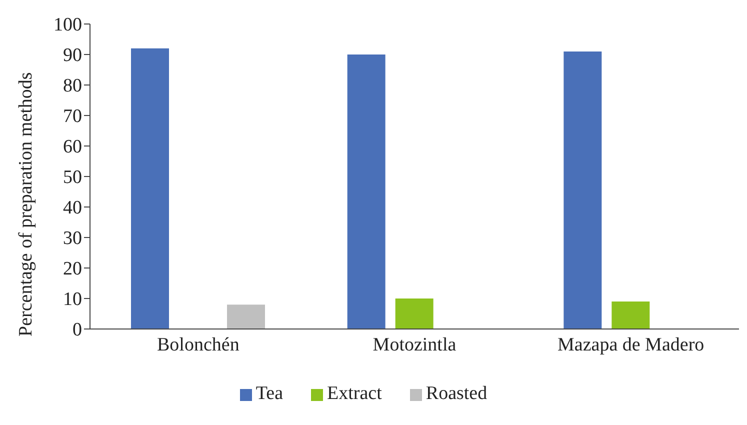  What do you see at coordinates (198, 345) in the screenshot?
I see `x-tick-label: Bolonchén` at bounding box center [198, 345].